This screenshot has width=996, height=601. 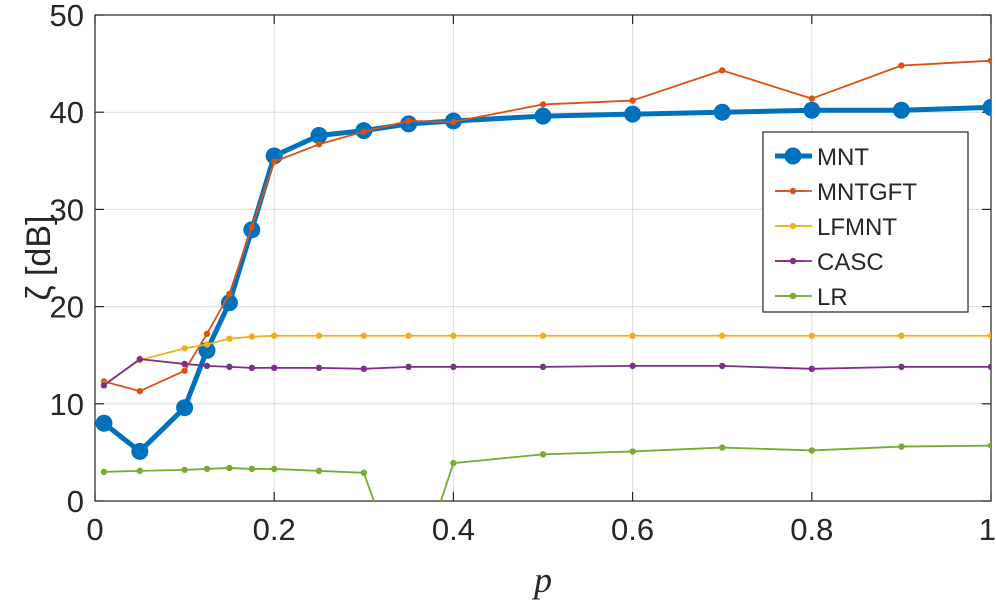 I want to click on legend-item-mnt: MNT, so click(x=822, y=157).